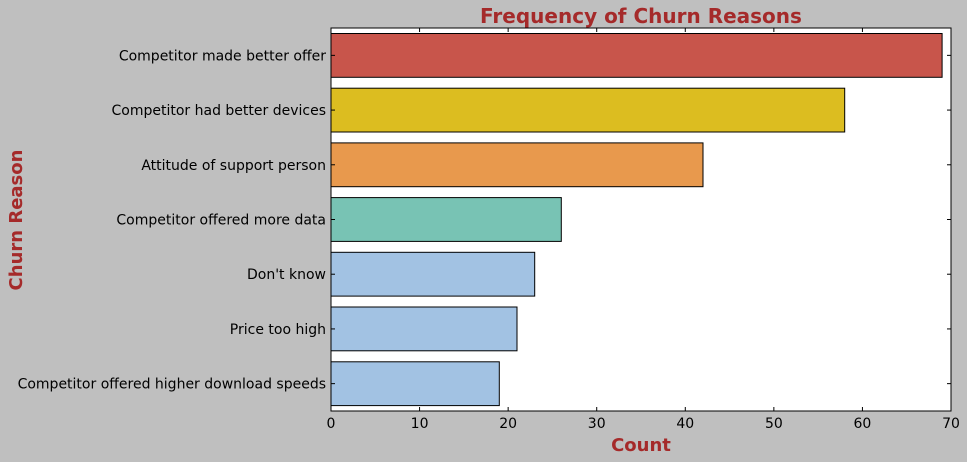 The width and height of the screenshot is (967, 462). What do you see at coordinates (222, 56) in the screenshot?
I see `y-tick-label-competitor-made-better-offer: Competitor made better offer` at bounding box center [222, 56].